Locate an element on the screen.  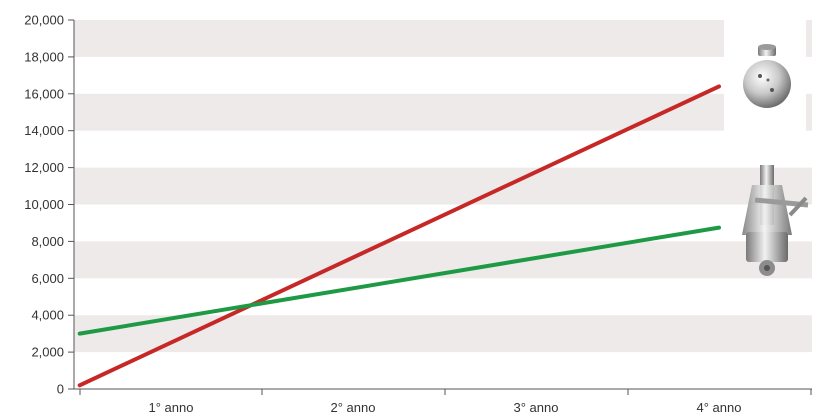
y-tick-label: 12,000 is located at coordinates (44, 167).